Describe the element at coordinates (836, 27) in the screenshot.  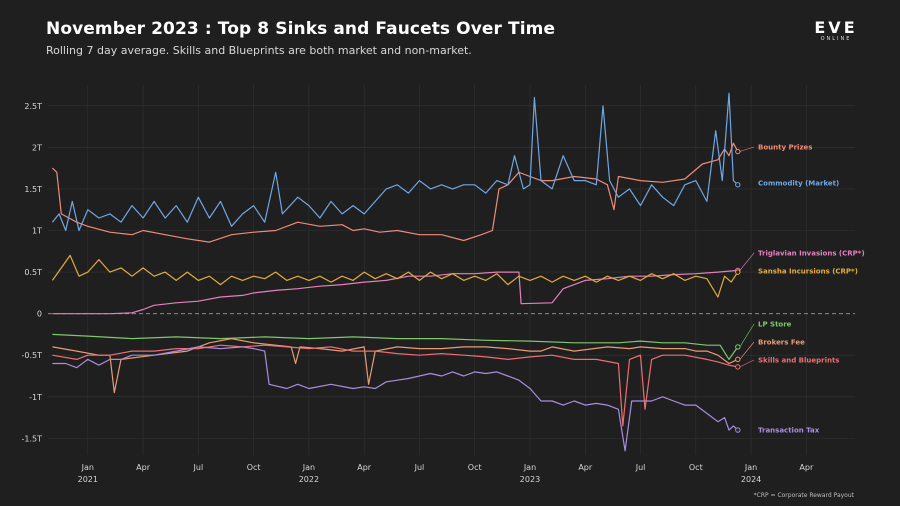
I see `logo-wordmark: EVE` at that location.